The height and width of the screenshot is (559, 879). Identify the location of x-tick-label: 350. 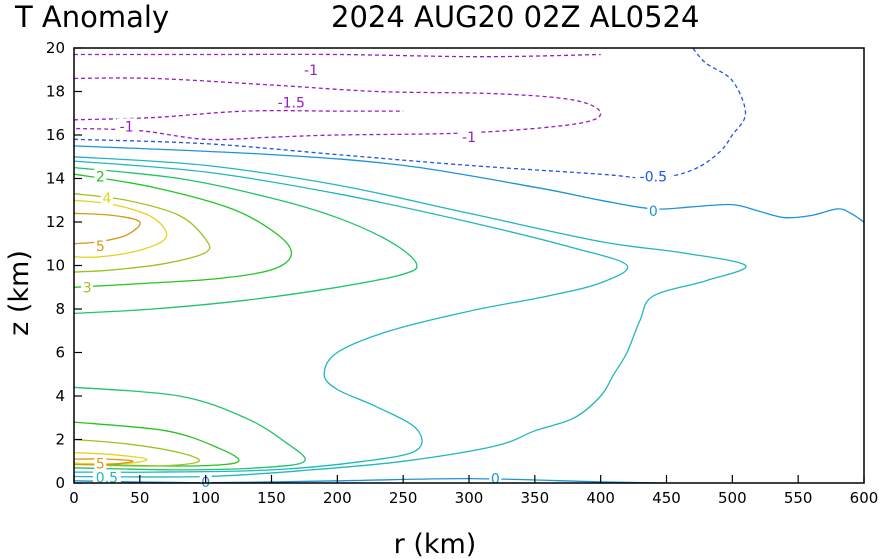
(535, 498).